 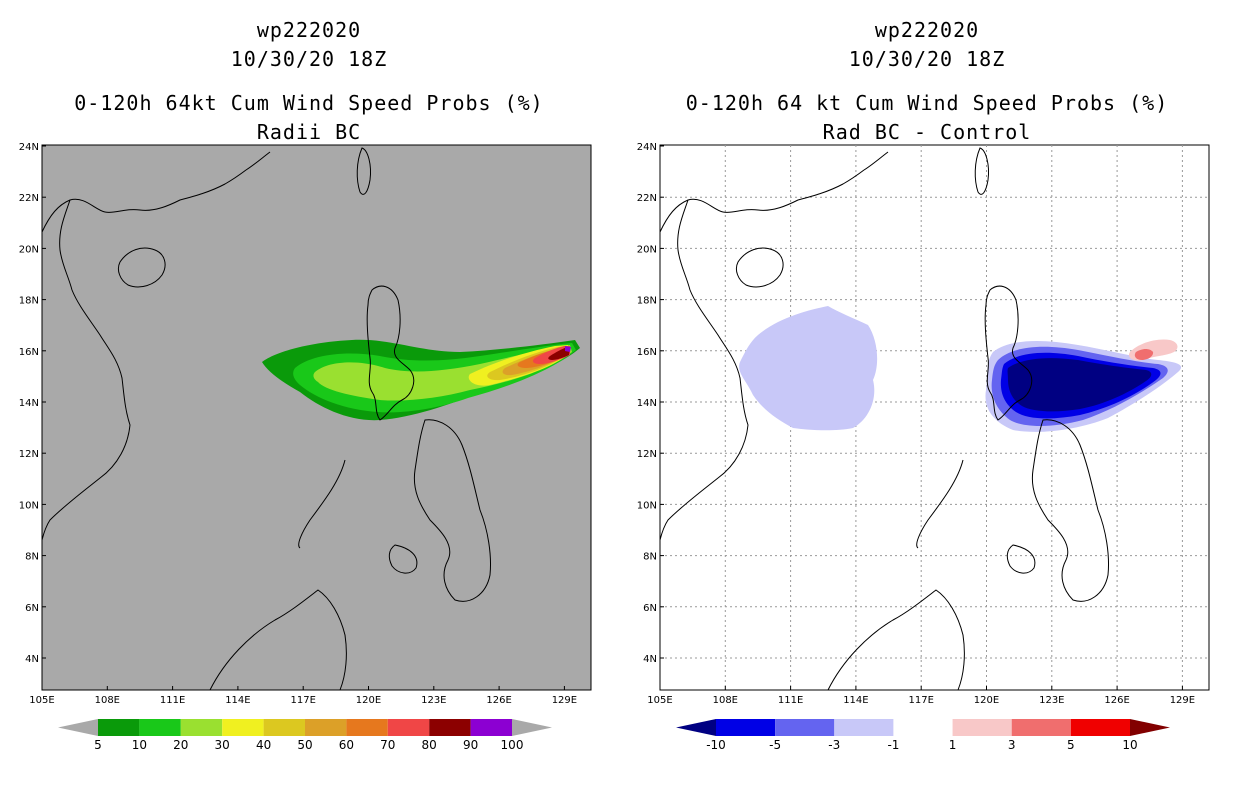 What do you see at coordinates (222, 745) in the screenshot?
I see `colorbar-label: 30` at bounding box center [222, 745].